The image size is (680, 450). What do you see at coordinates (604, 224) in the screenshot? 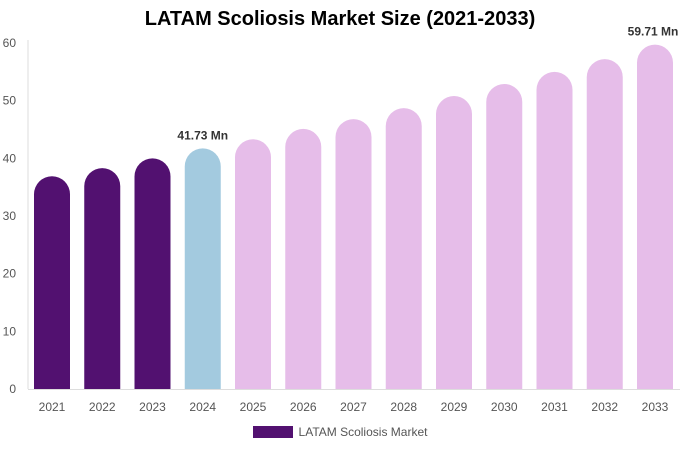
I see `bar-2032` at bounding box center [604, 224].